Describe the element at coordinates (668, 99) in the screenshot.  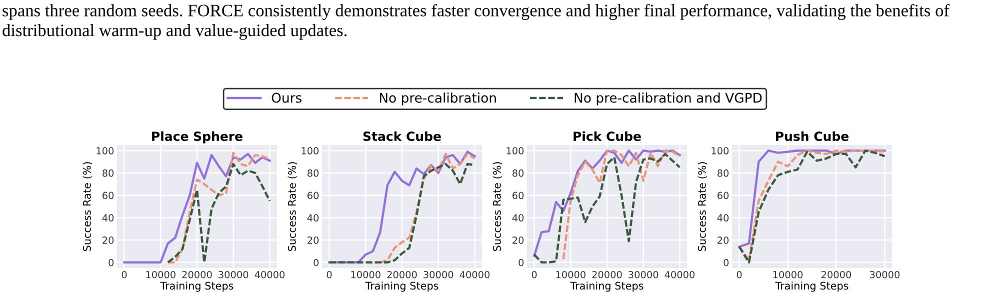
I see `legend-label: No pre-calibration and VGPD` at that location.